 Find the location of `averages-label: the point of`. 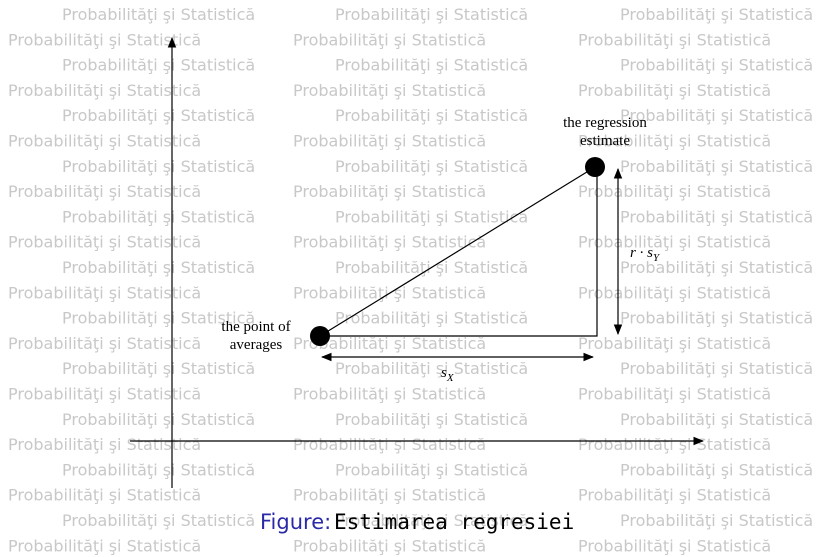

averages-label: the point of is located at coordinates (255, 327).